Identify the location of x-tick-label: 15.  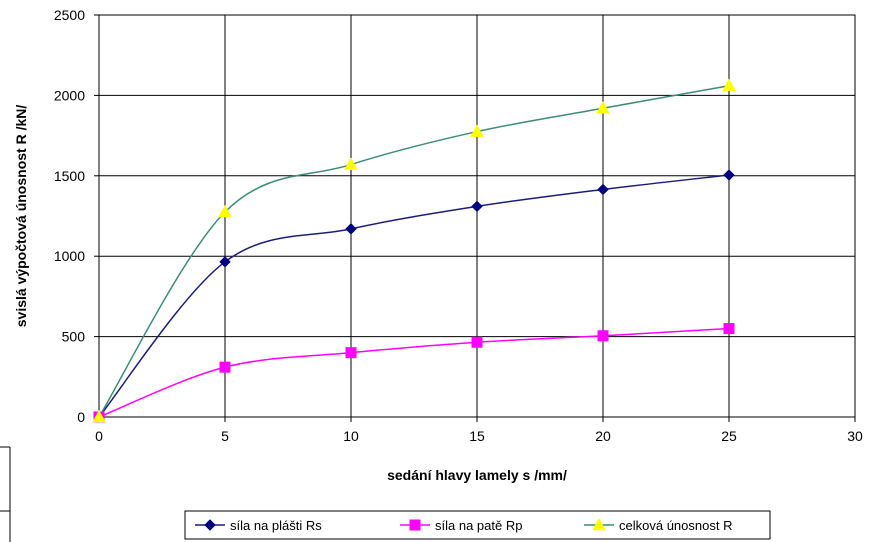
(477, 436).